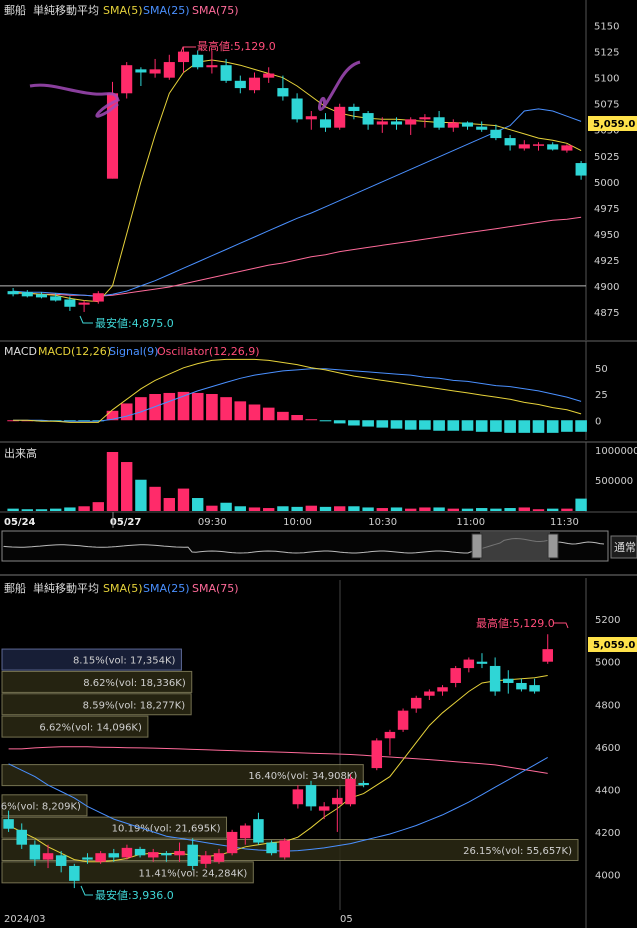  I want to click on volume-profile-label: 3.86%(vol: 8,209K), so click(40, 806).